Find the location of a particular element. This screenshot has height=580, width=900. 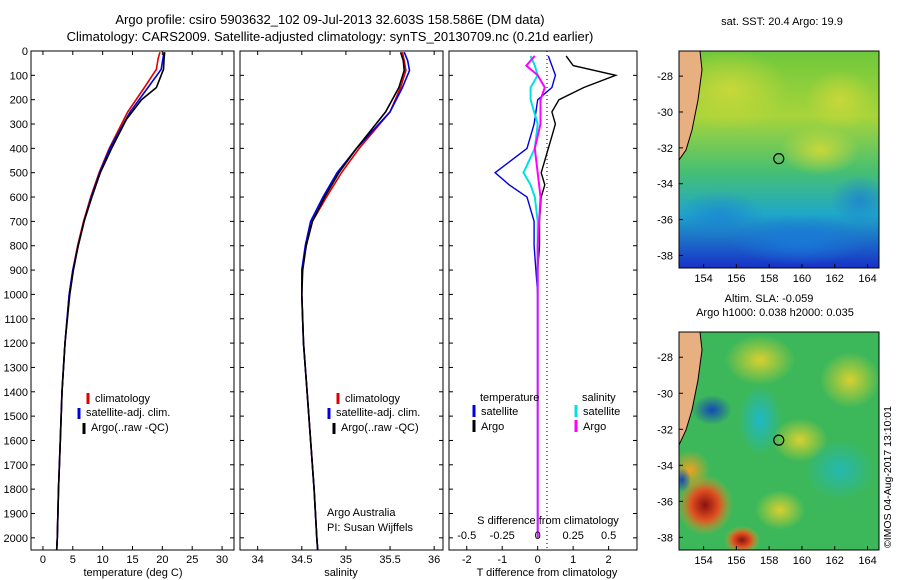

x-tick-label: 34 is located at coordinates (258, 560).